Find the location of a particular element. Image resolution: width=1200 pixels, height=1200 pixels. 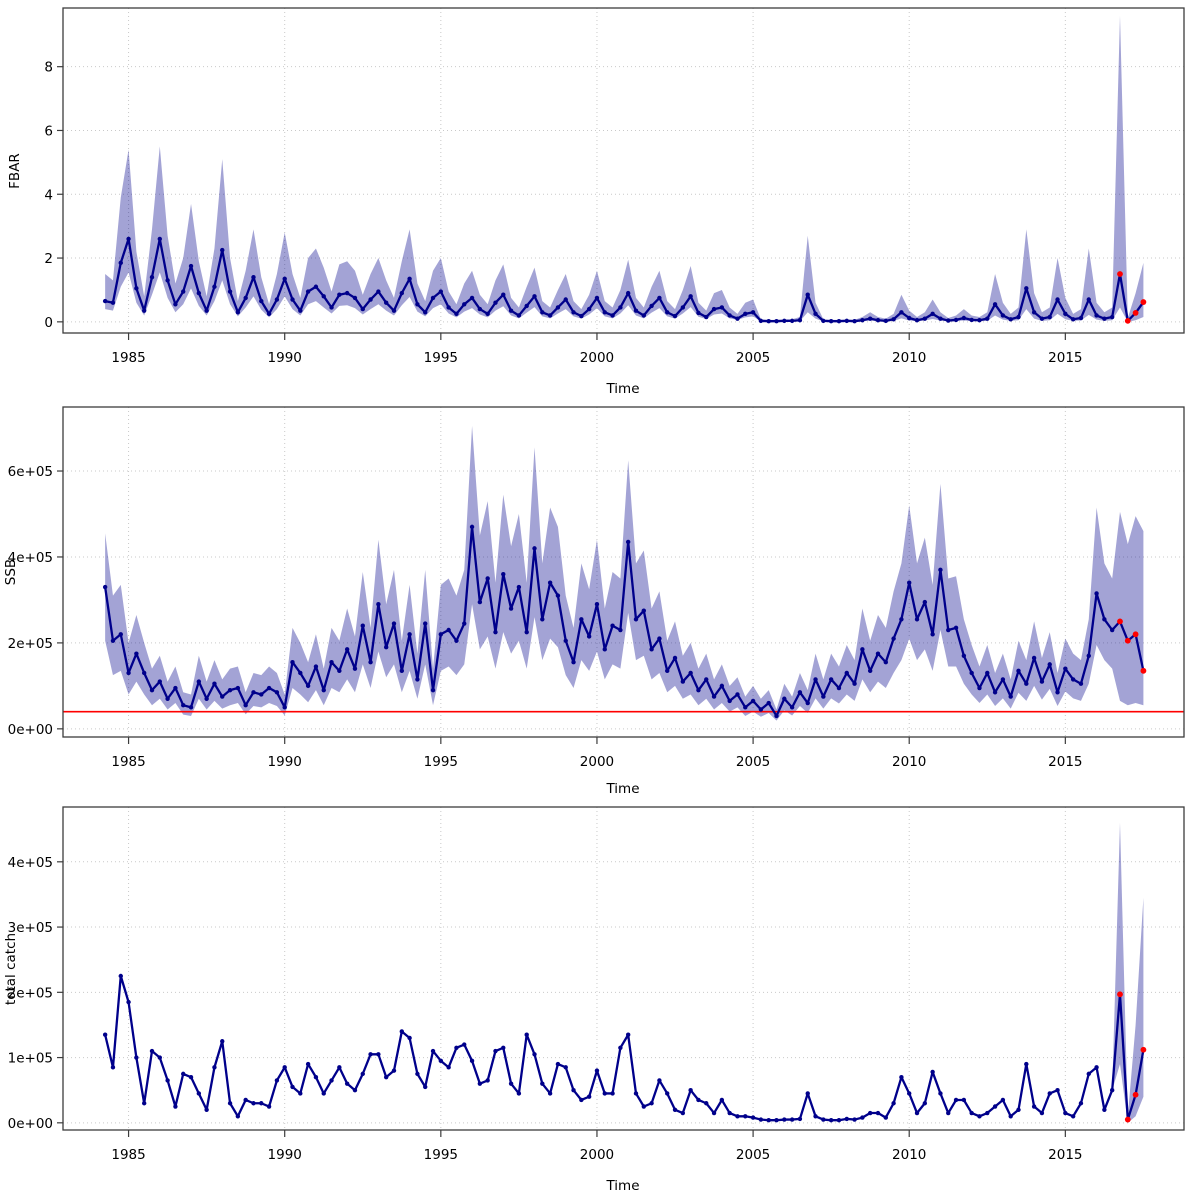

x-tick-label: 1995 is located at coordinates (441, 358).